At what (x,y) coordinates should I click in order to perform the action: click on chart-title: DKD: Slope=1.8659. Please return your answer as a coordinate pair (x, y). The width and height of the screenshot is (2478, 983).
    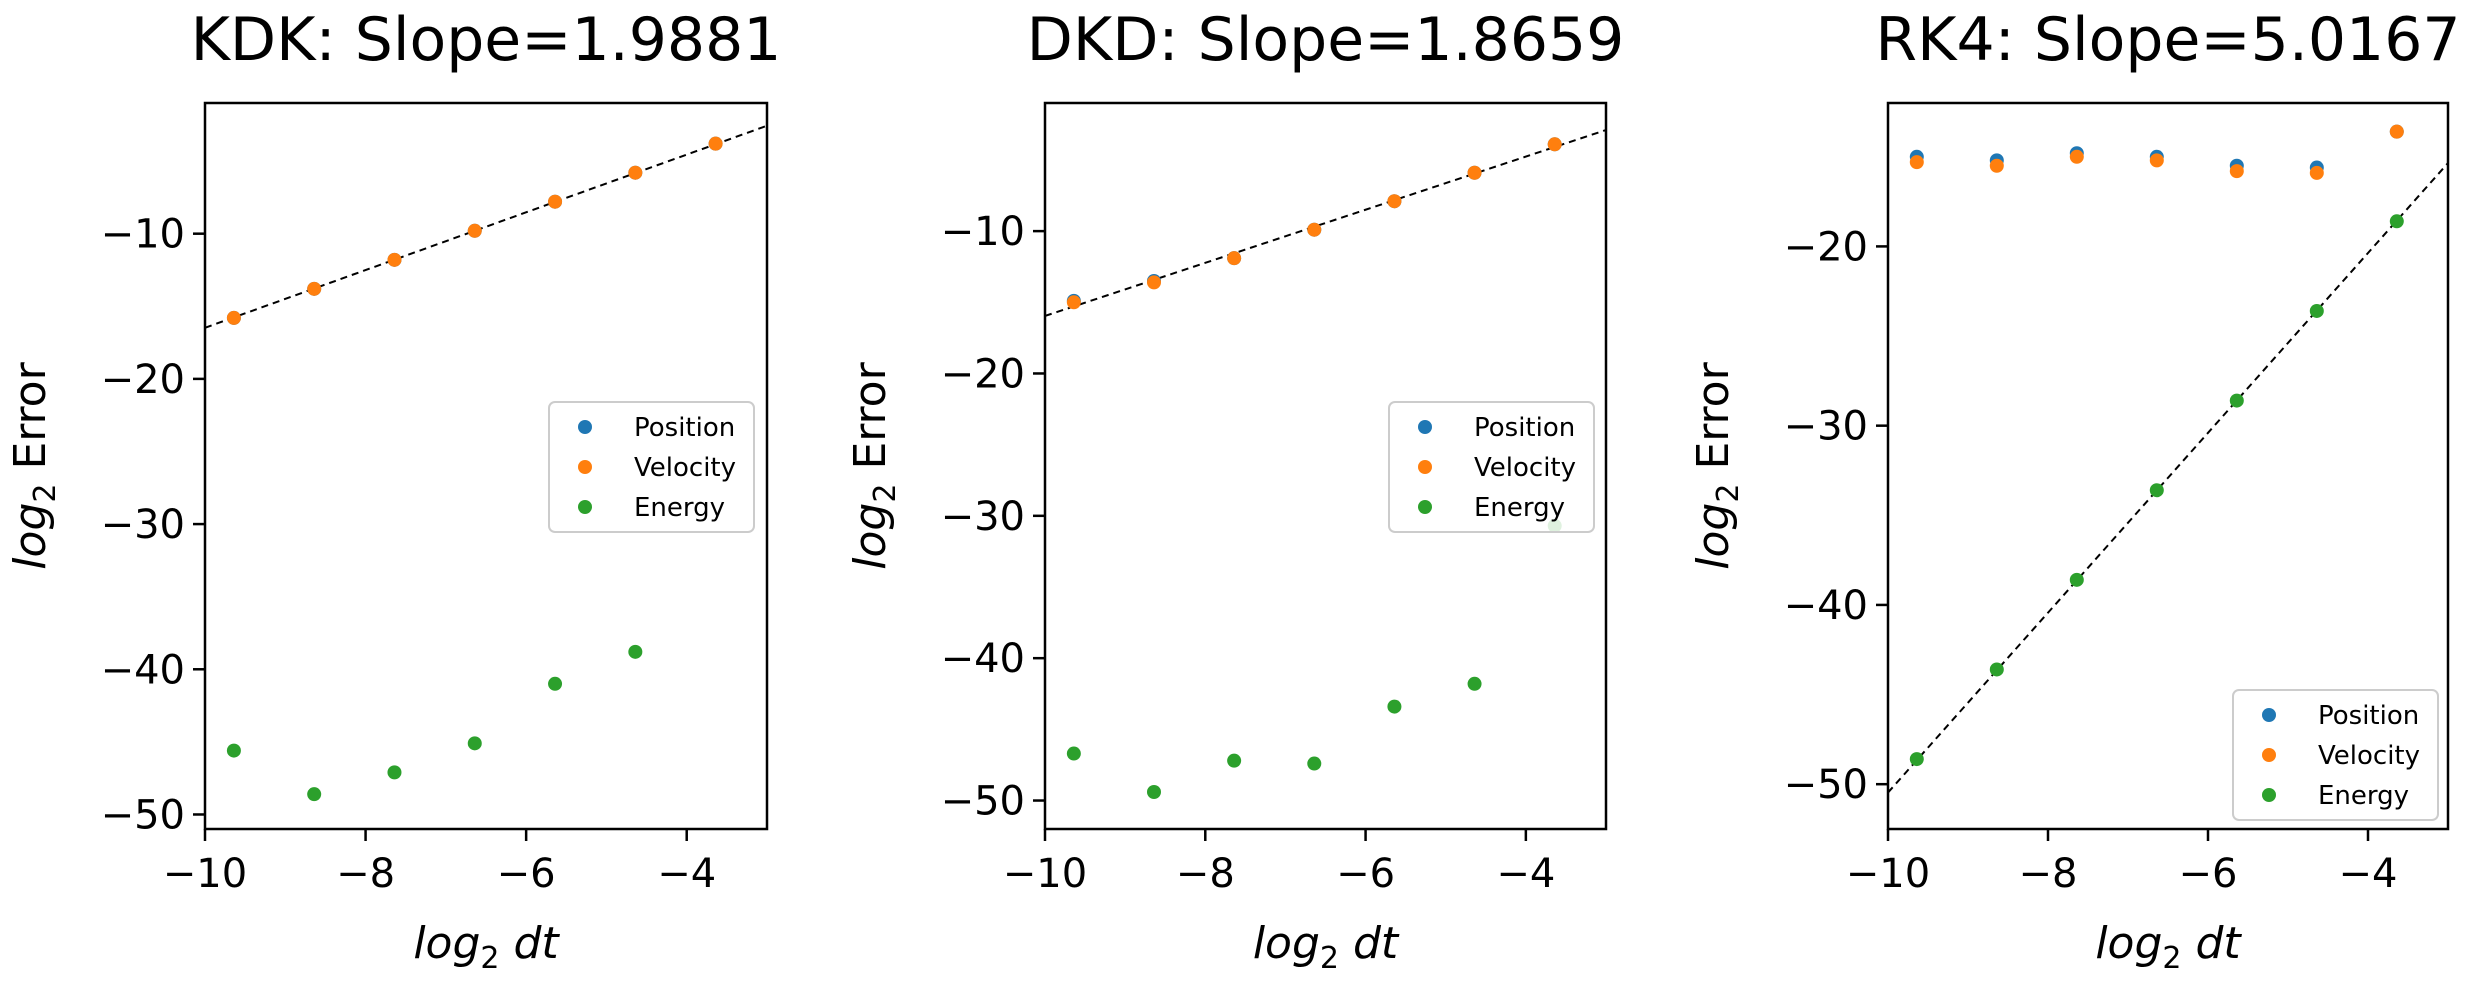
    Looking at the image, I should click on (1326, 40).